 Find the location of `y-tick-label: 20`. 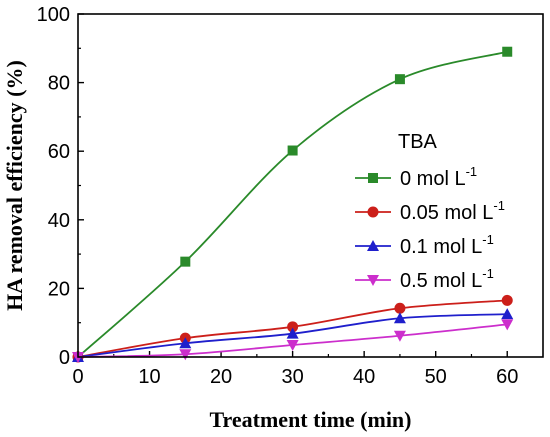

y-tick-label: 20 is located at coordinates (59, 289).